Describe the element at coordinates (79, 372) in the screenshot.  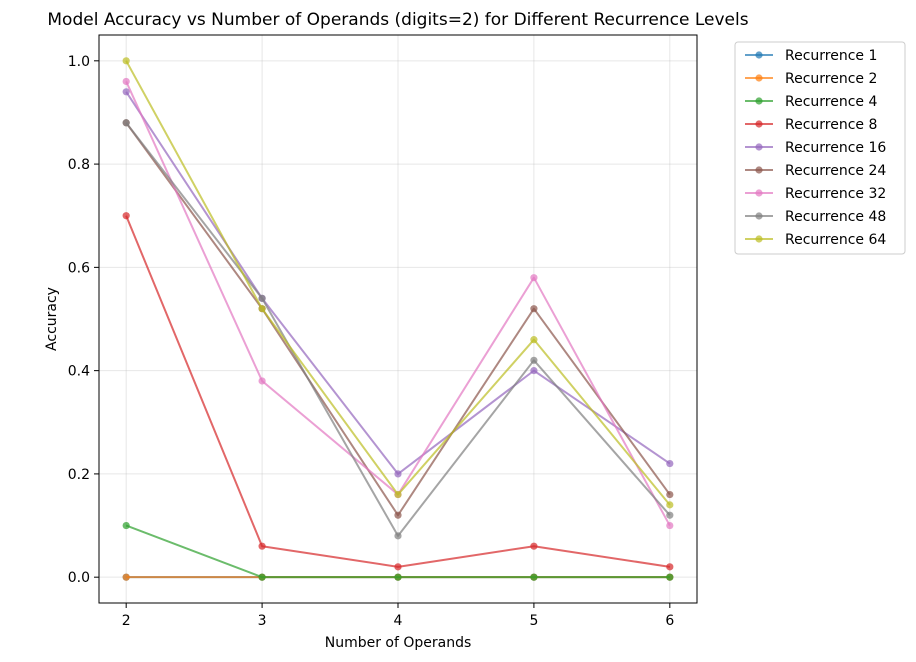
I see `y-tick-label: 0.4` at that location.